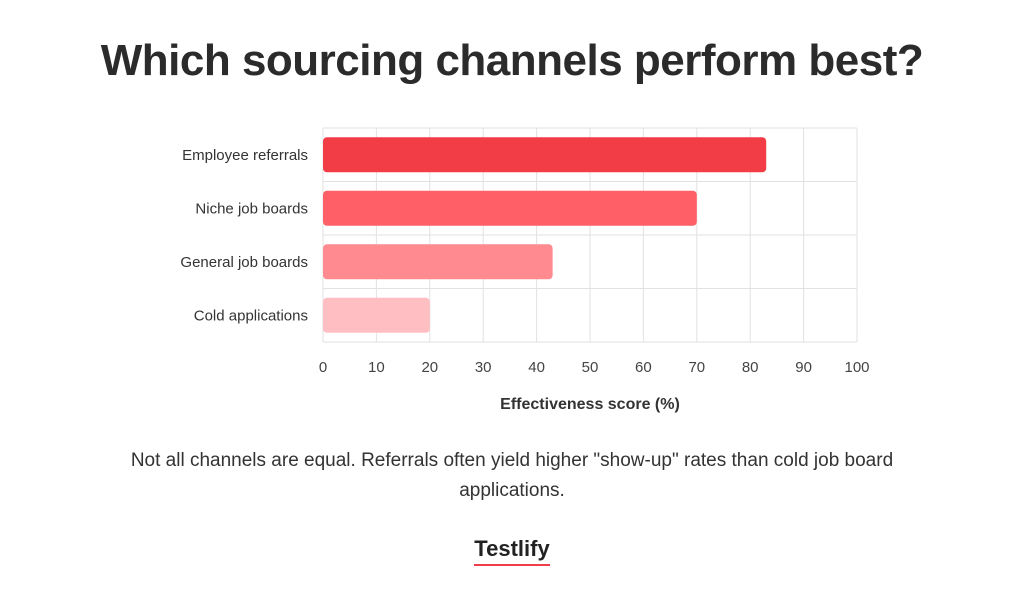 The width and height of the screenshot is (1024, 604). Describe the element at coordinates (429, 367) in the screenshot. I see `x-tick-label: 20` at that location.